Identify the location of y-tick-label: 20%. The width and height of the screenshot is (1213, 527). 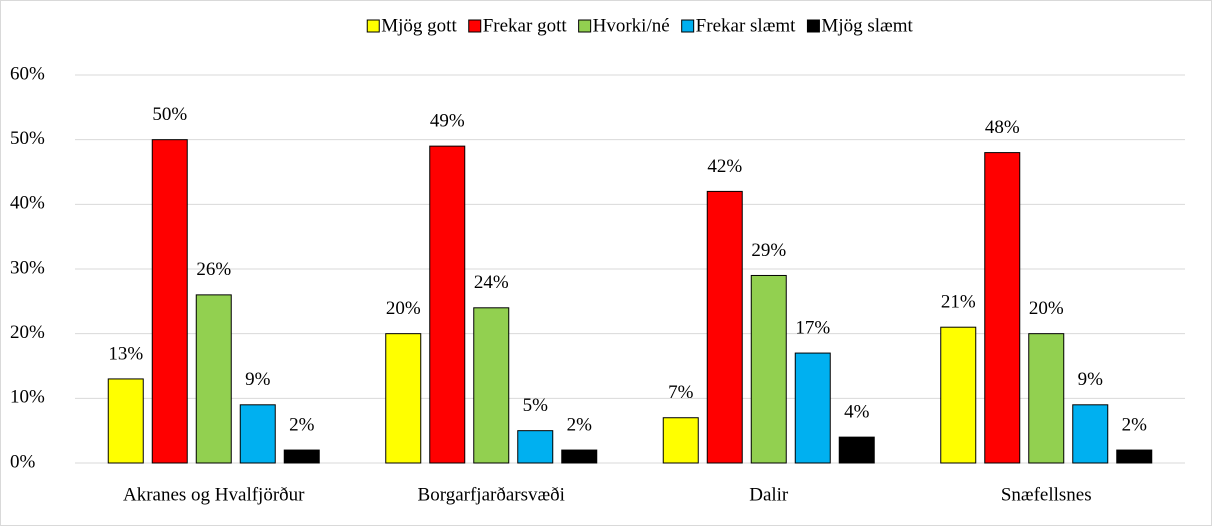
(27, 332).